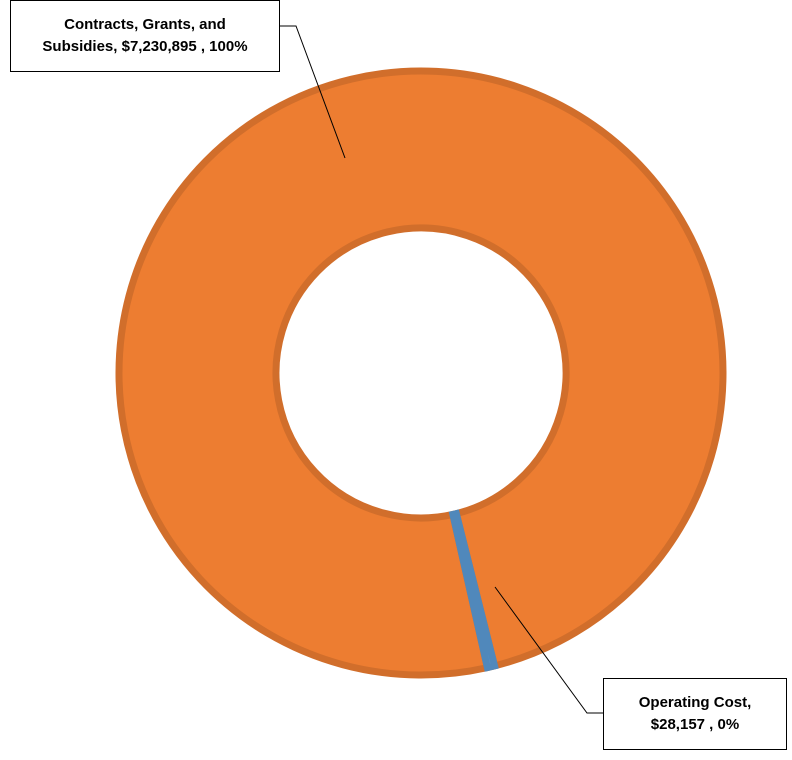  Describe the element at coordinates (695, 714) in the screenshot. I see `data-label-operating-cost: Operating Cost, $28,157 , 0%` at that location.